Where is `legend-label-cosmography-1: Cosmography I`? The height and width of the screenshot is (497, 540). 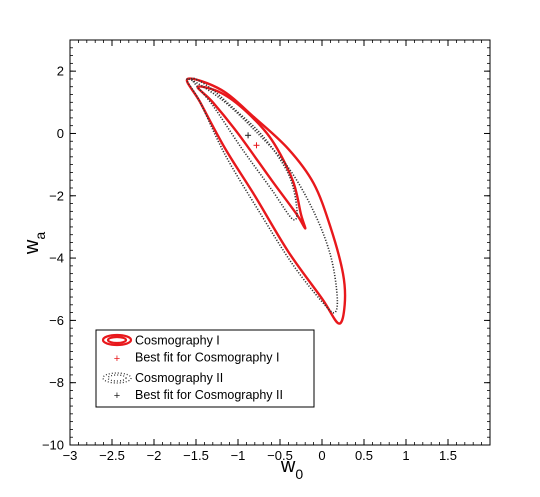
legend-label-cosmography-1: Cosmography I is located at coordinates (177, 341).